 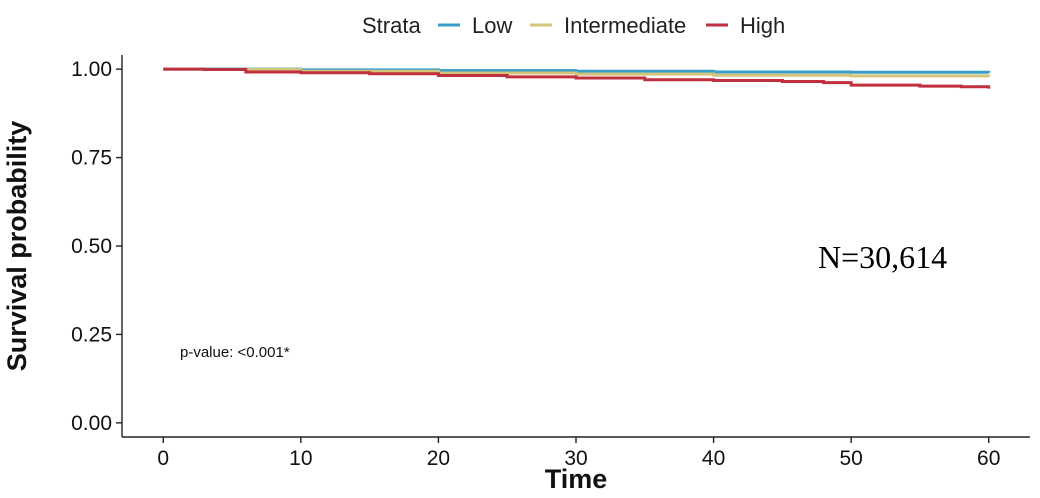 What do you see at coordinates (713, 458) in the screenshot?
I see `x-tick-label: 40` at bounding box center [713, 458].